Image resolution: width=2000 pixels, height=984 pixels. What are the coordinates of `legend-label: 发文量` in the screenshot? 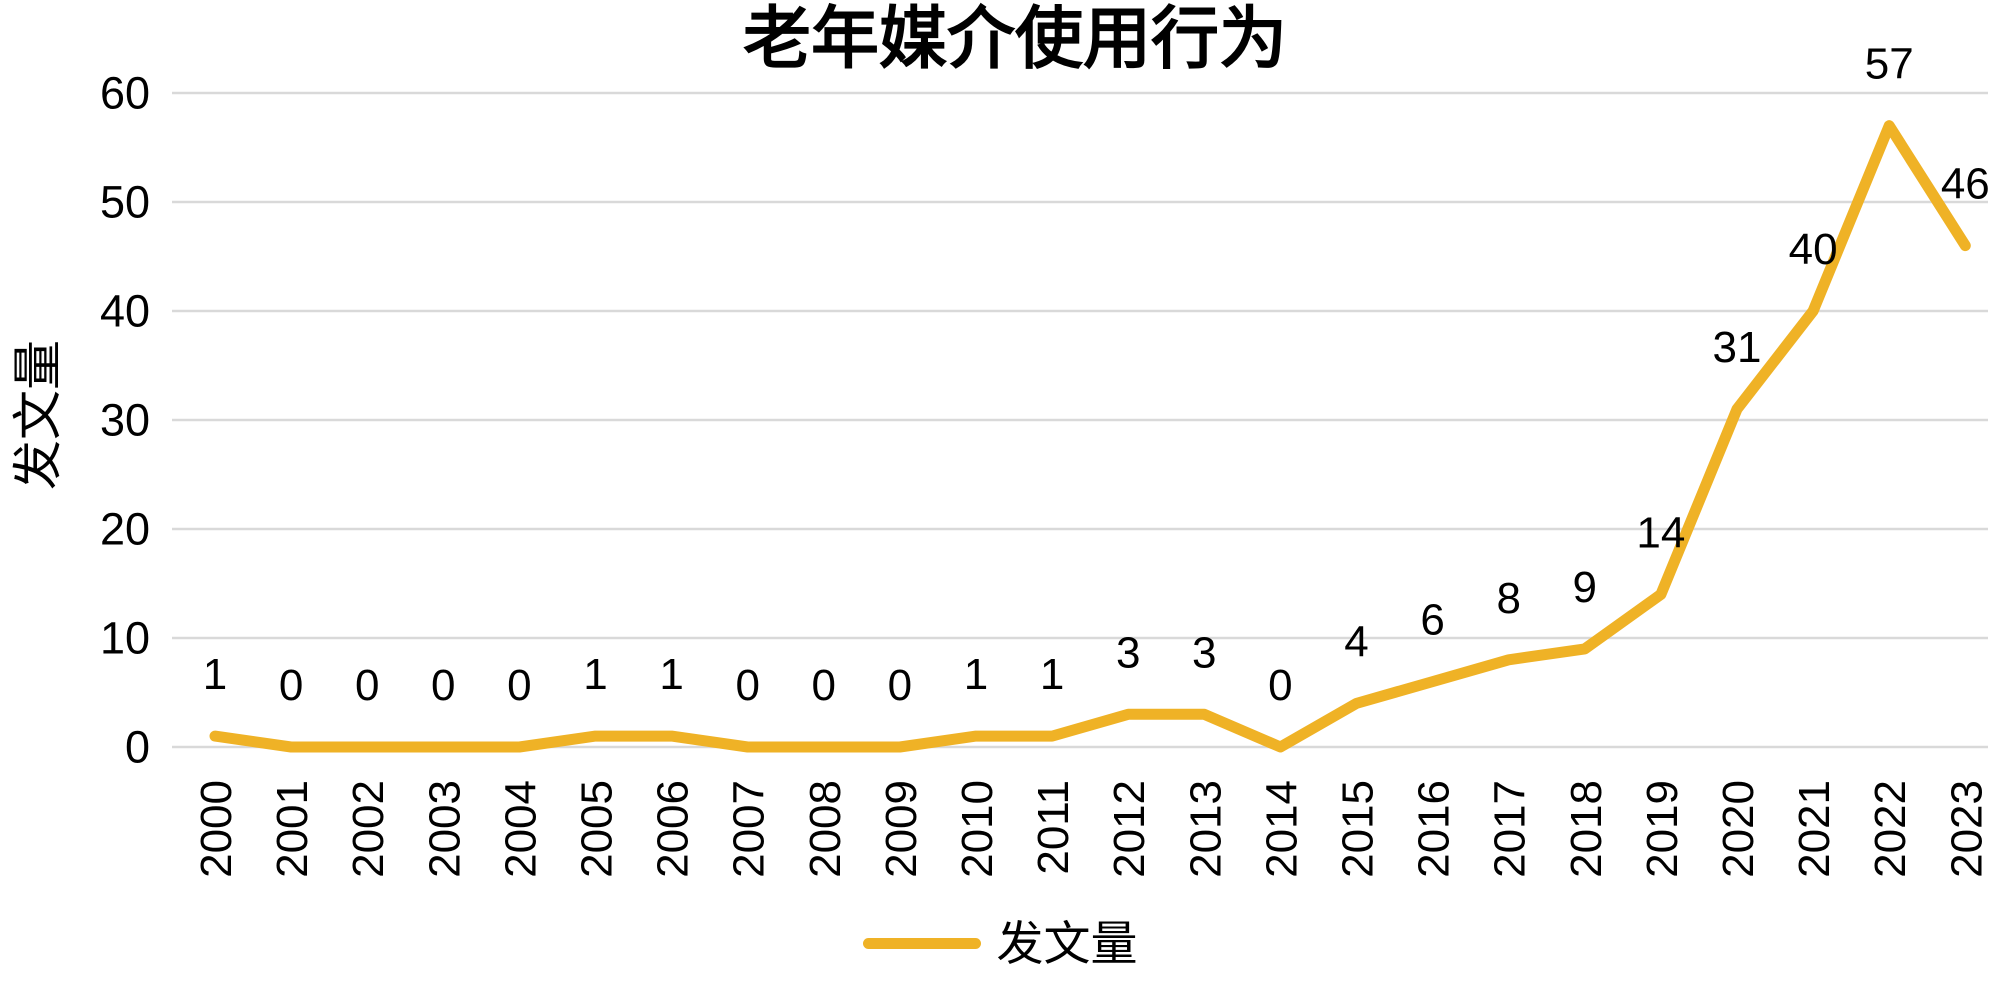 It's located at (1067, 943).